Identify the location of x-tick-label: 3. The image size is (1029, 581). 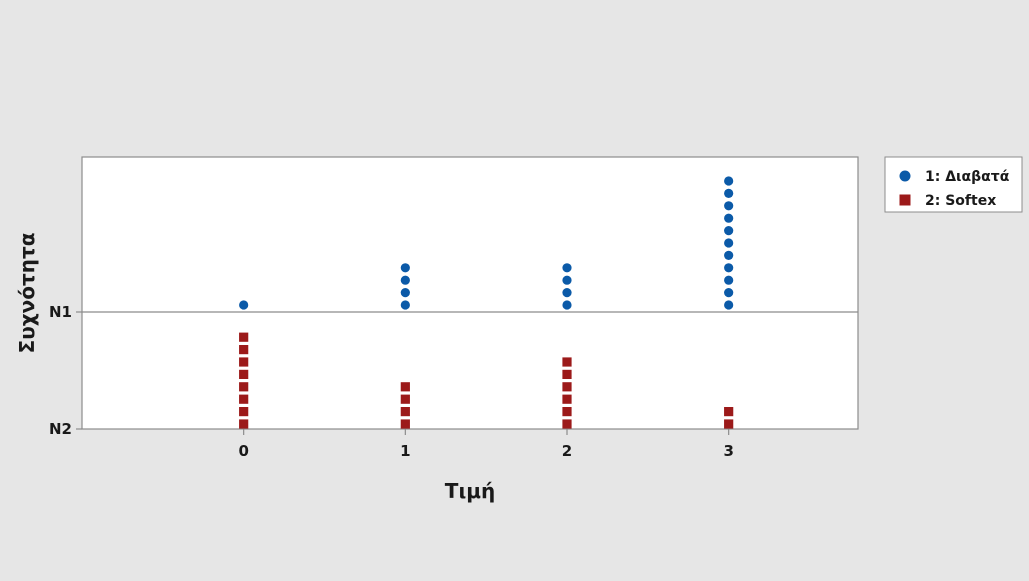
(728, 451).